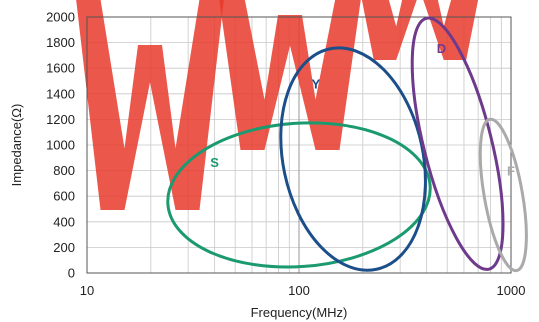  Describe the element at coordinates (441, 48) in the screenshot. I see `series-label-d: D` at that location.